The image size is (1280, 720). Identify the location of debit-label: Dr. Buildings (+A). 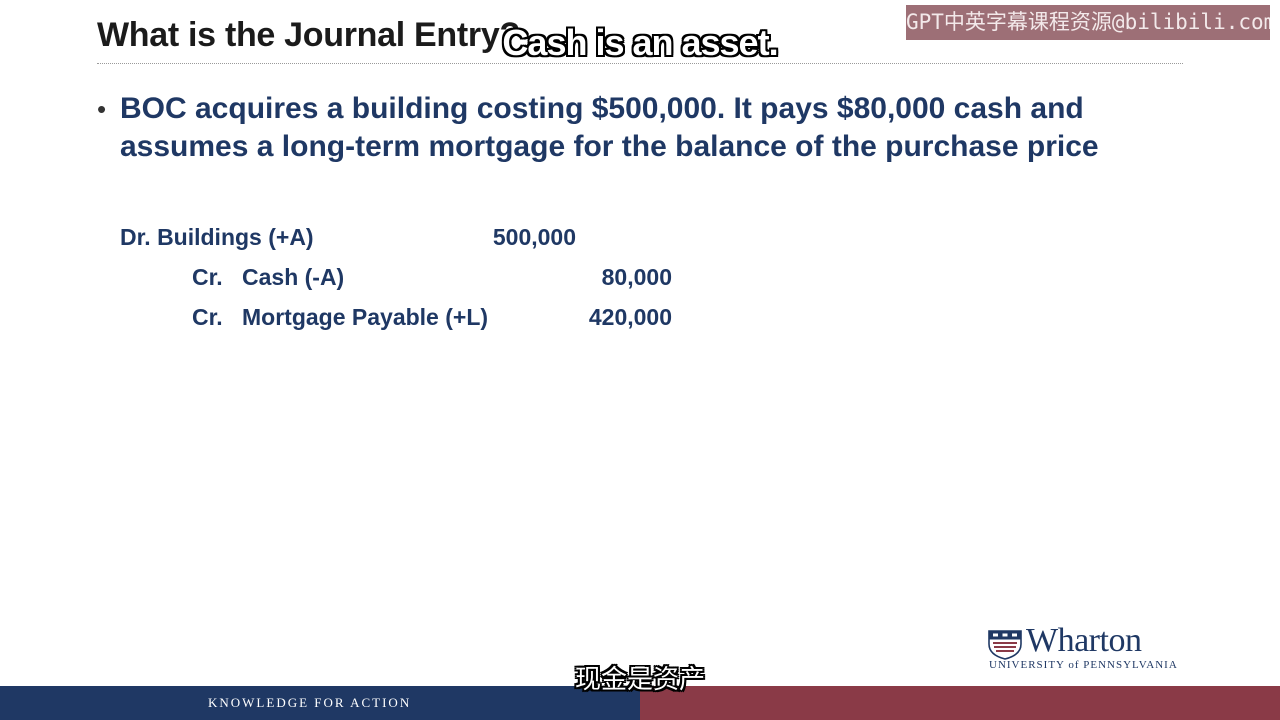
(217, 237).